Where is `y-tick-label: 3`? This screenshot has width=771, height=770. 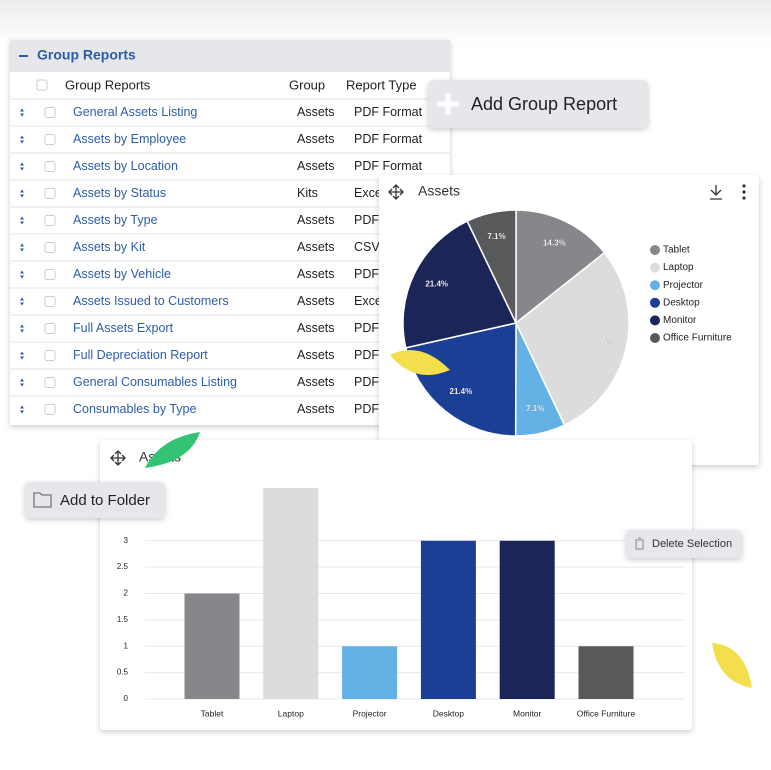 y-tick-label: 3 is located at coordinates (126, 540).